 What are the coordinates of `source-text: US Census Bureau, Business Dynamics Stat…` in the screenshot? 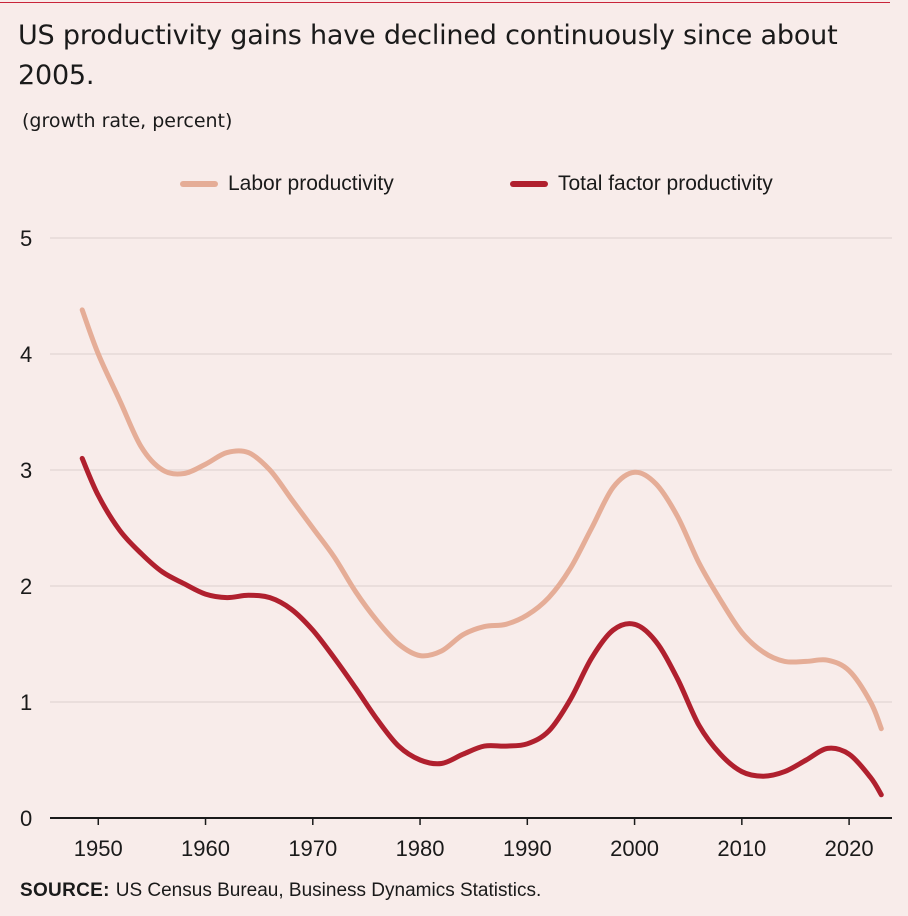 It's located at (328, 890).